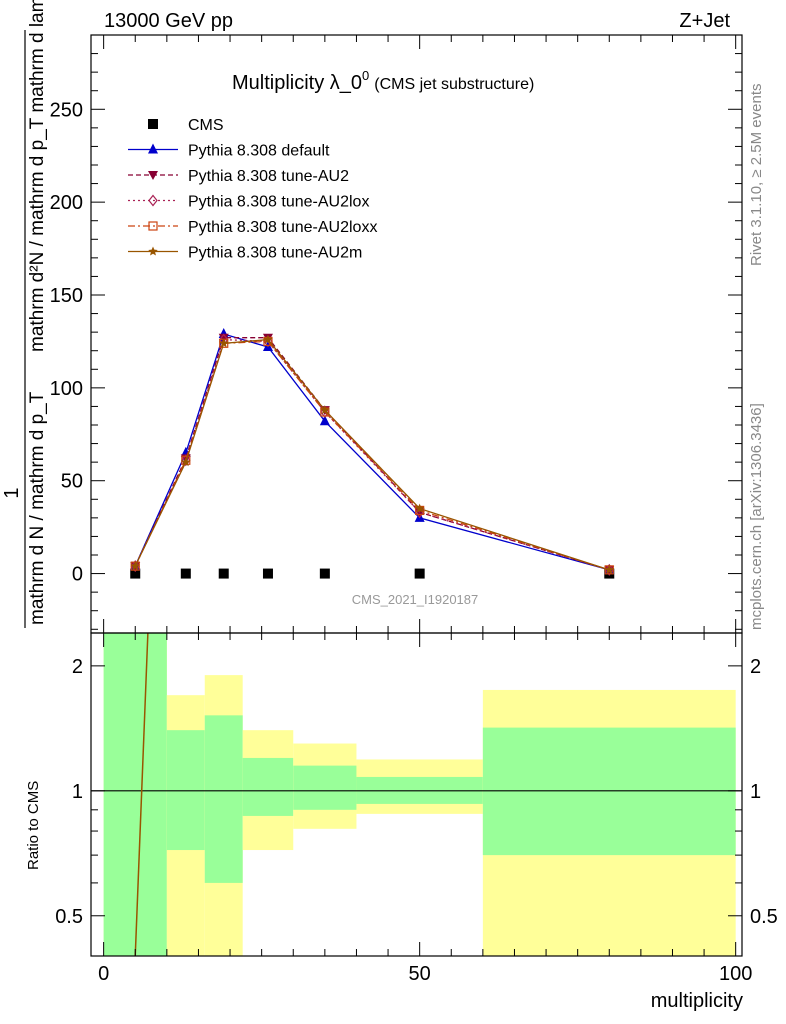  Describe the element at coordinates (415, 599) in the screenshot. I see `analysis-id: CMS_2021_I1920187` at that location.